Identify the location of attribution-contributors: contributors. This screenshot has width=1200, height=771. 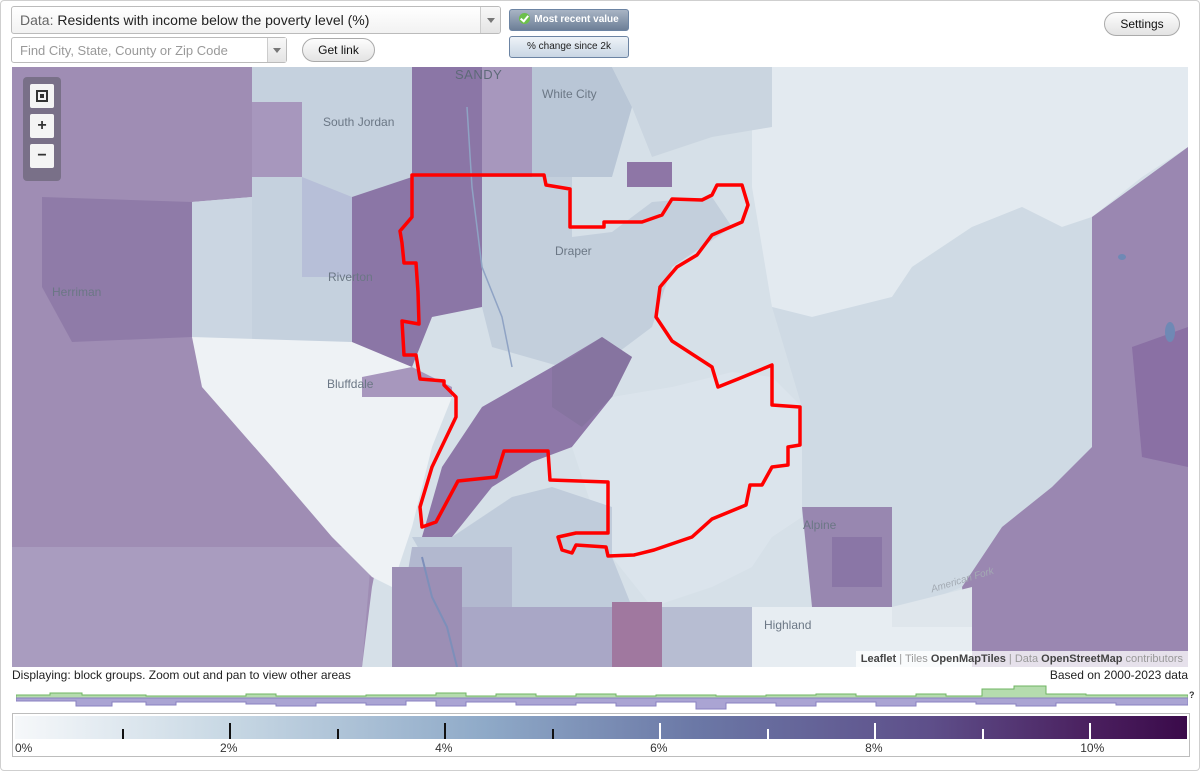
(1154, 659).